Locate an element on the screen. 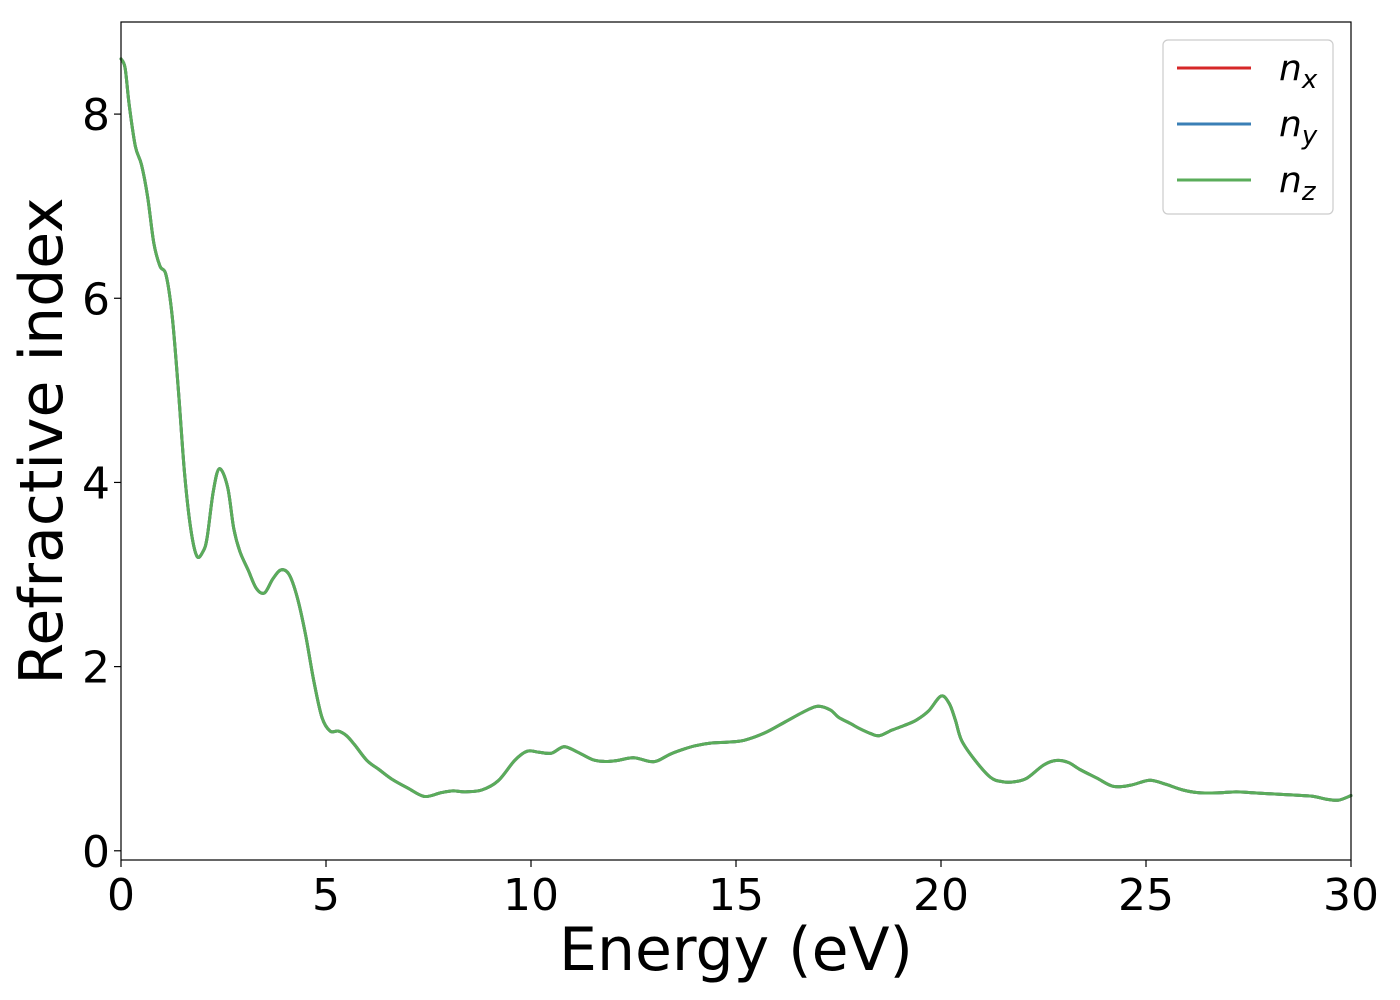 The height and width of the screenshot is (1000, 1400). y-tick-label: 8 is located at coordinates (96, 115).